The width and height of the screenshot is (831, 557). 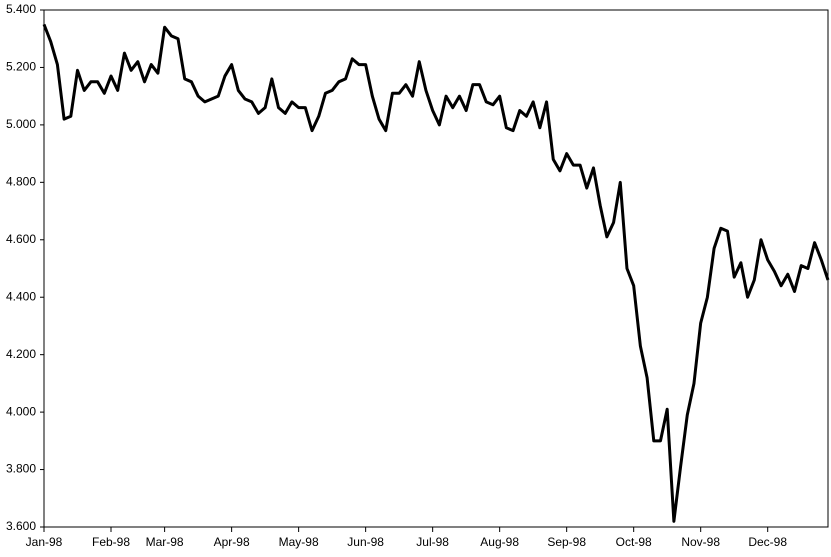 What do you see at coordinates (21, 526) in the screenshot?
I see `y-tick-label: 3.600` at bounding box center [21, 526].